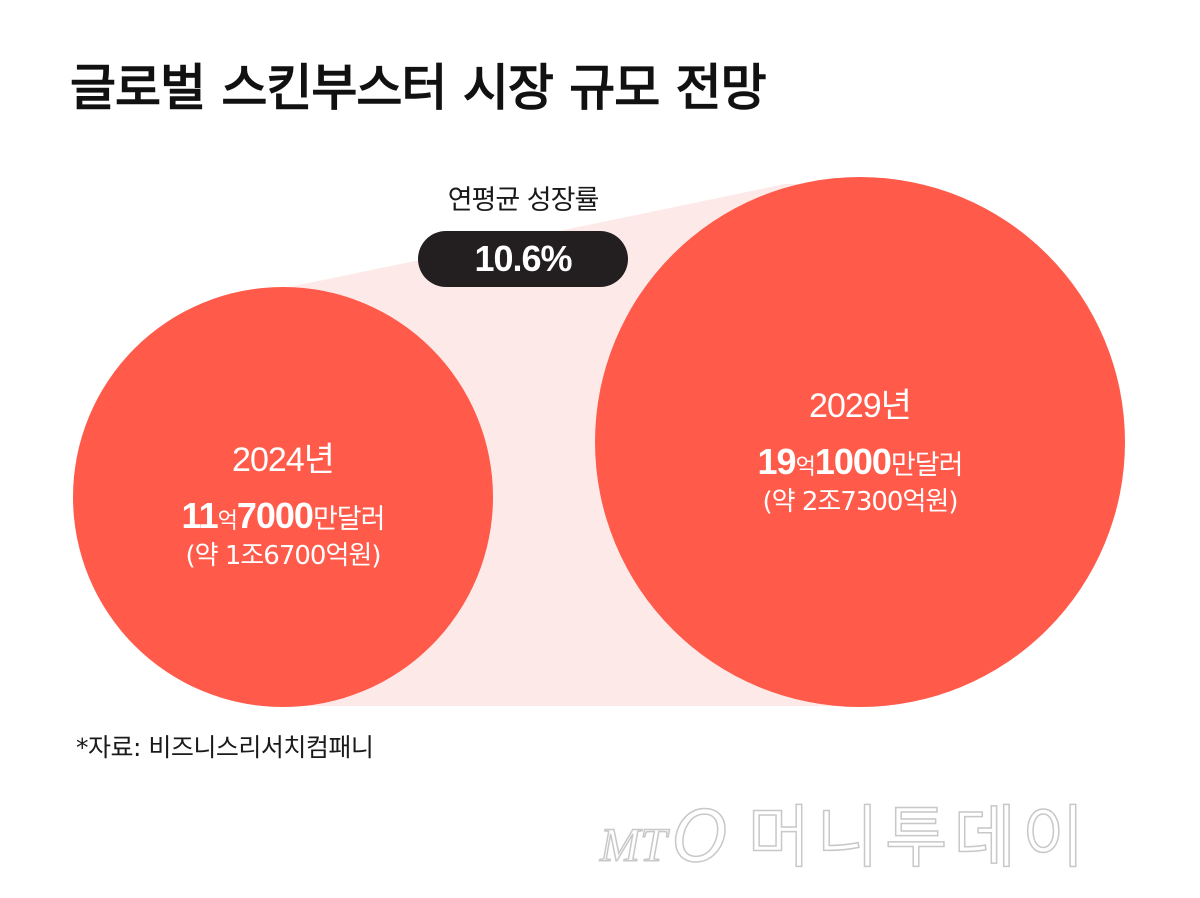 The width and height of the screenshot is (1200, 898). What do you see at coordinates (275, 515) in the screenshot?
I see `usd-million-number: 7000` at bounding box center [275, 515].